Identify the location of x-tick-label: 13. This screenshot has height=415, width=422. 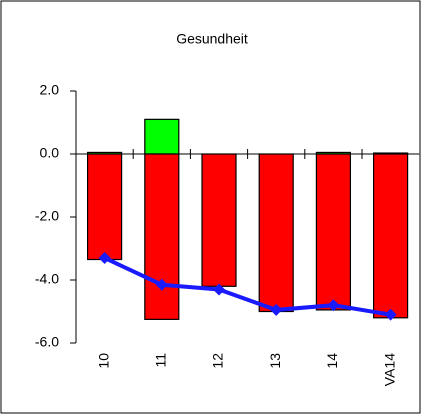
(275, 361).